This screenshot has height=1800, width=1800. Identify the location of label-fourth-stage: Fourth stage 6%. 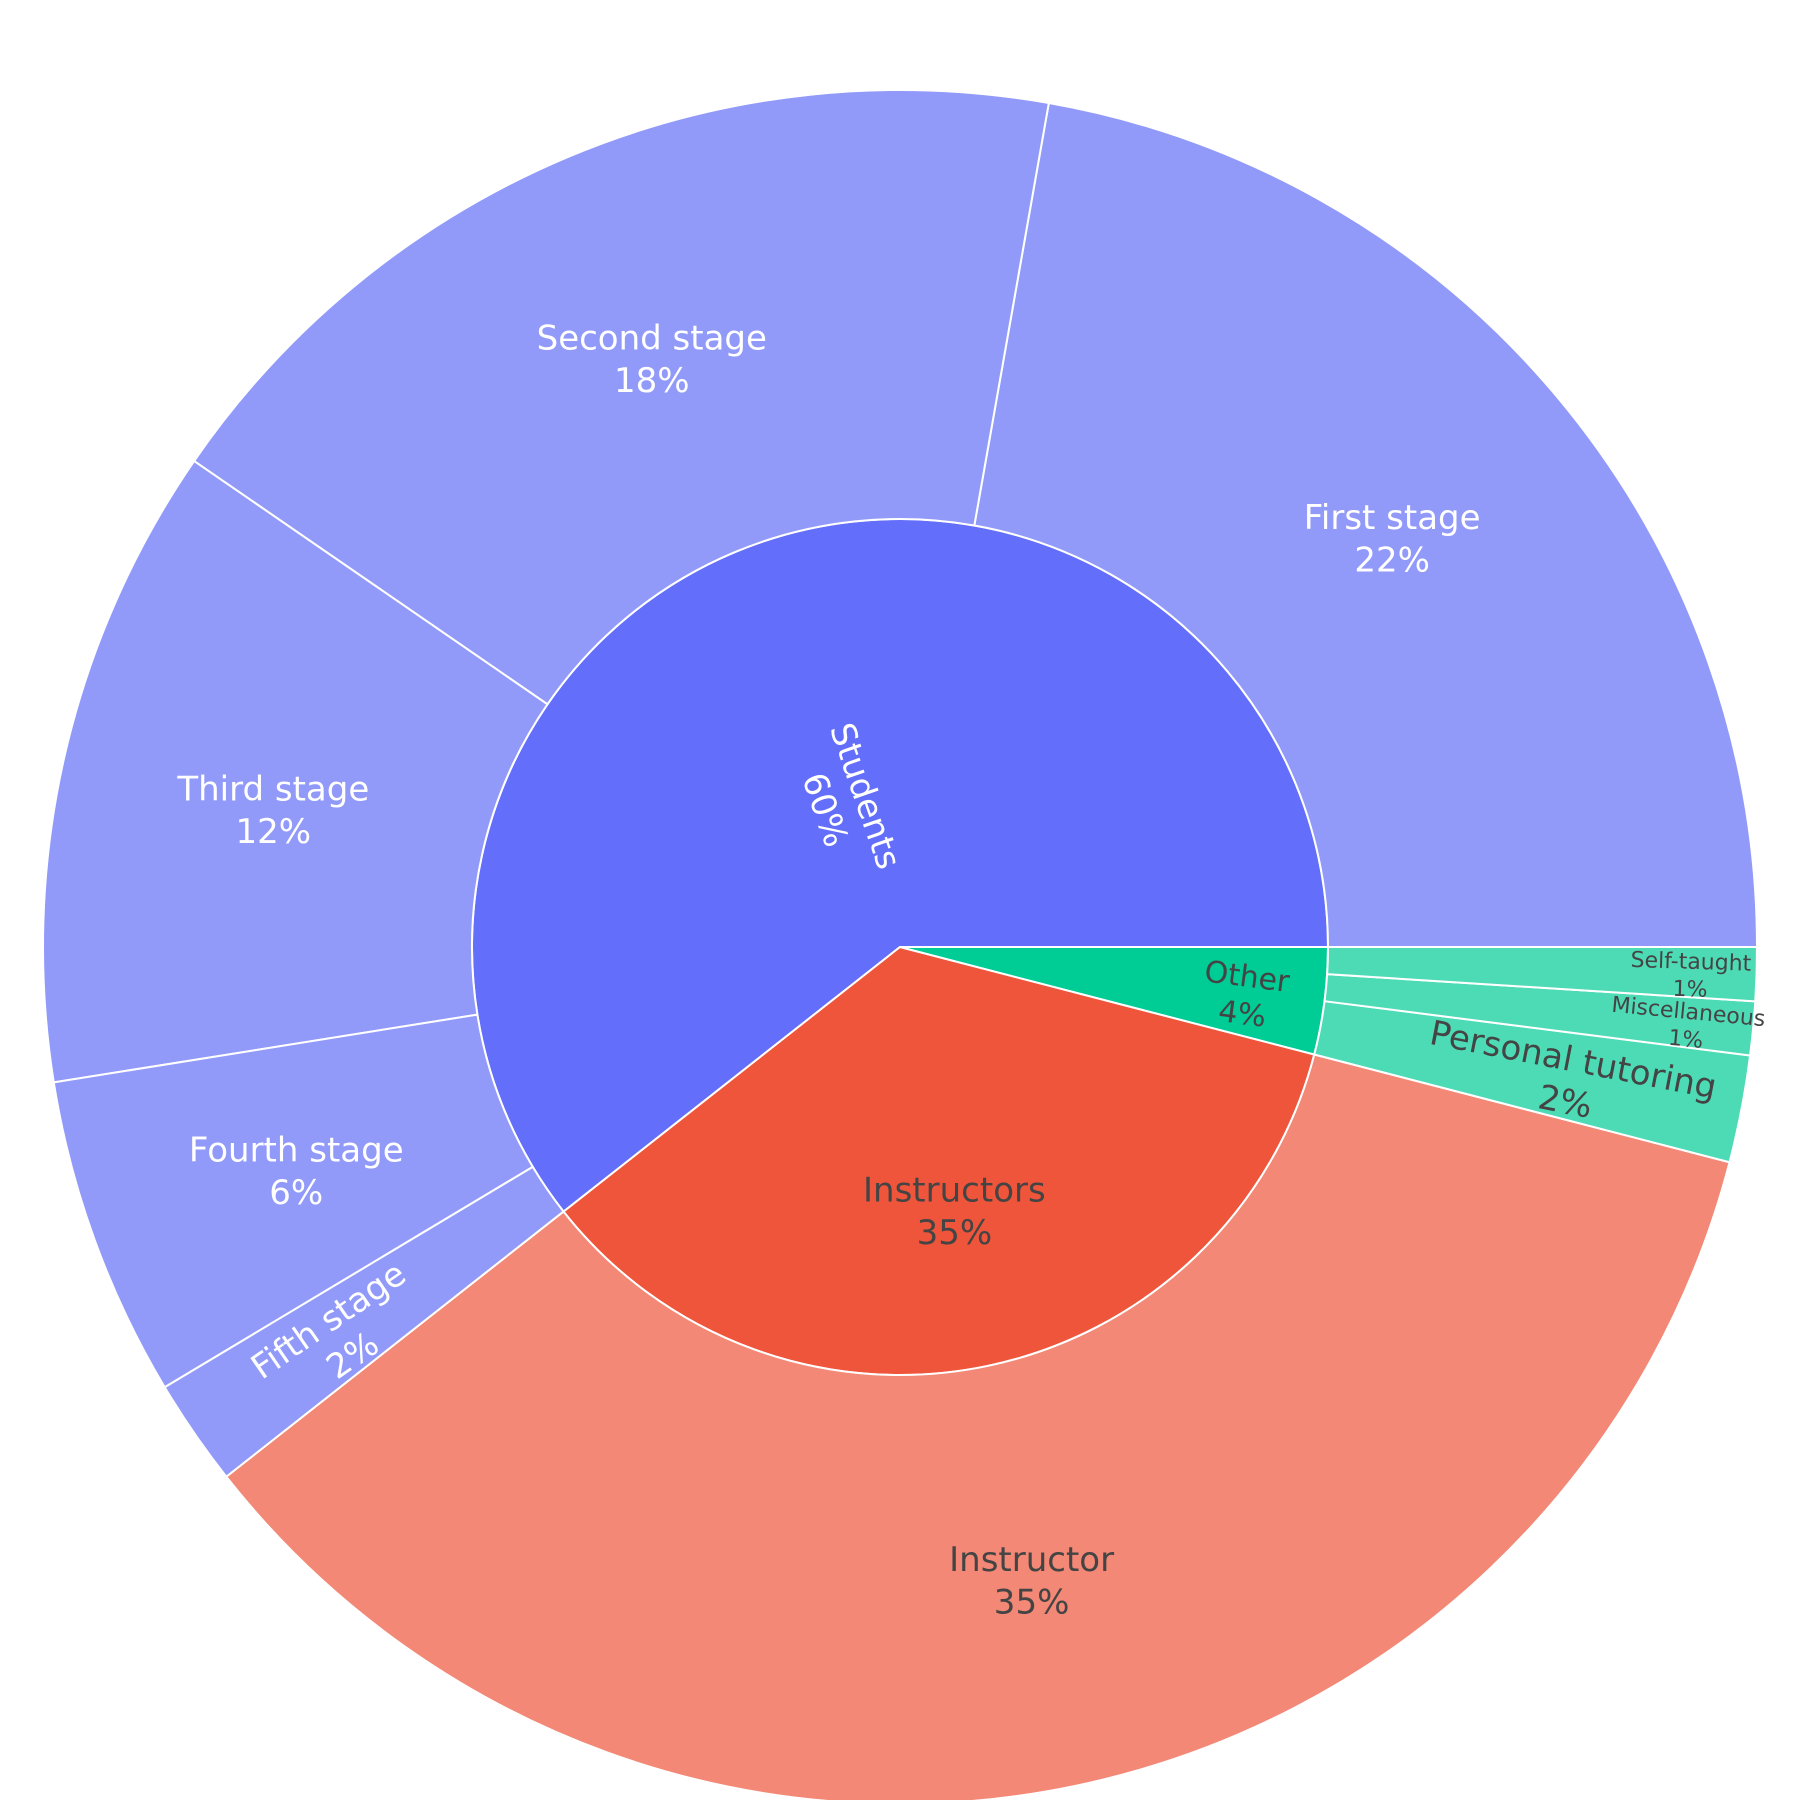
(296, 1172).